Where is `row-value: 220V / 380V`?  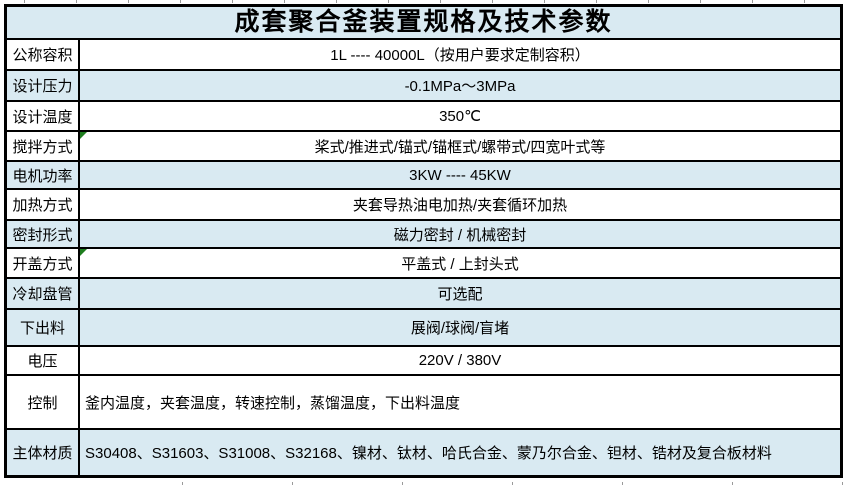
row-value: 220V / 380V is located at coordinates (460, 360).